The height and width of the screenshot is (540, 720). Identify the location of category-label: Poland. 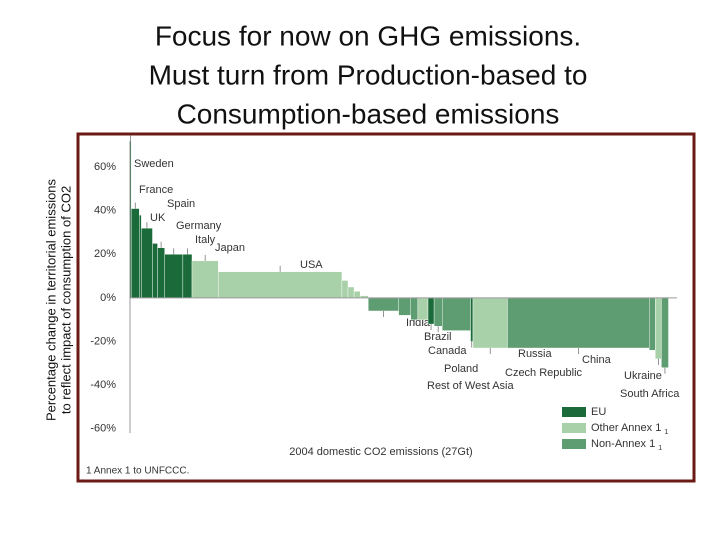
(461, 369).